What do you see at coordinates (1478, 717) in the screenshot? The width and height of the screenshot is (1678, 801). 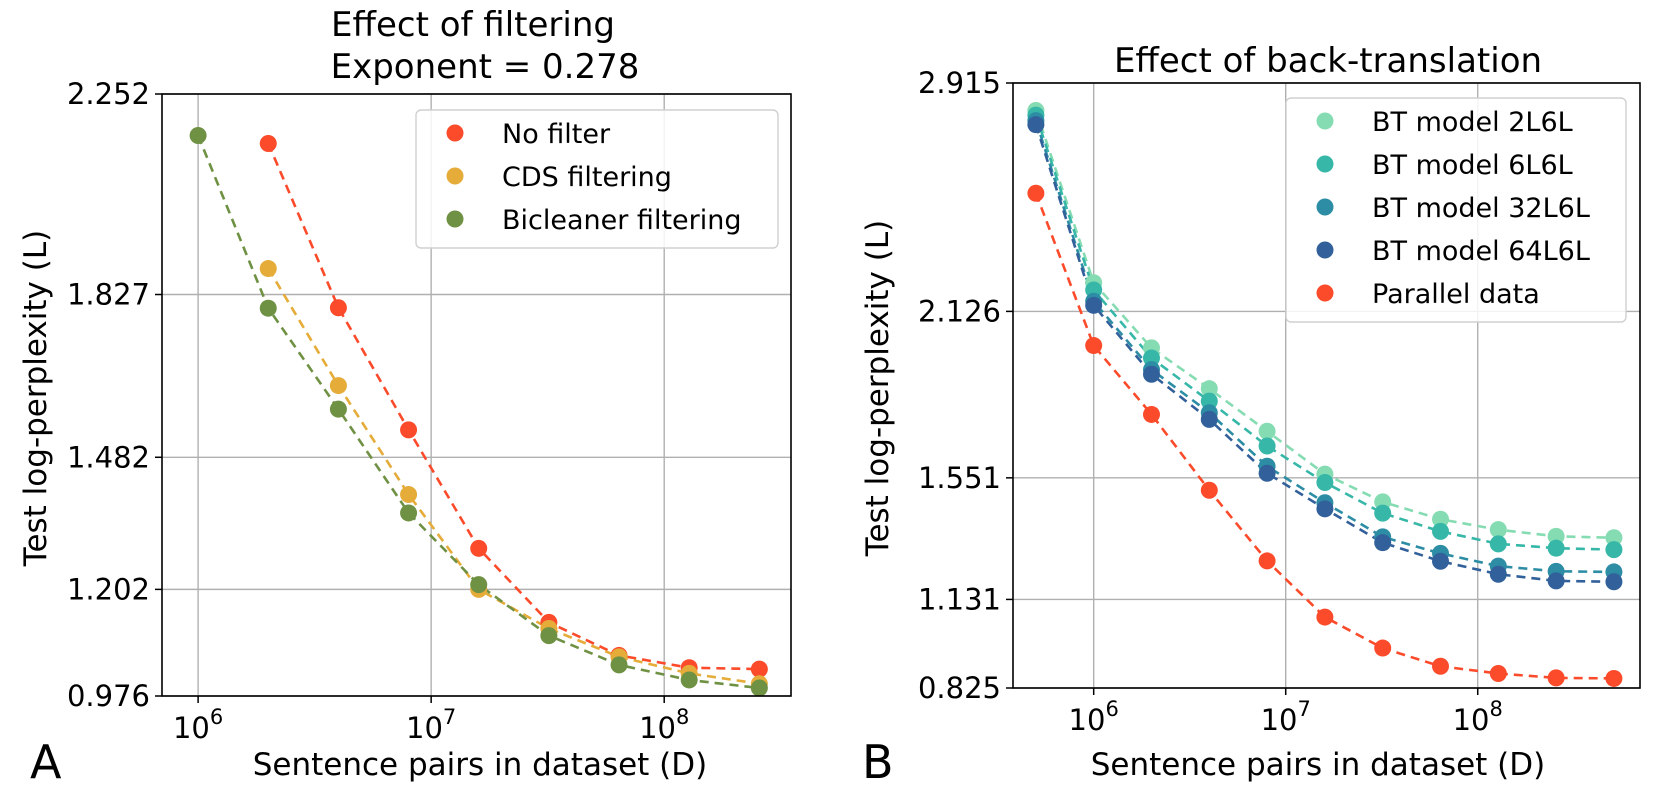 I see `panel-b-x-tick-label-2: 10⁸` at bounding box center [1478, 717].